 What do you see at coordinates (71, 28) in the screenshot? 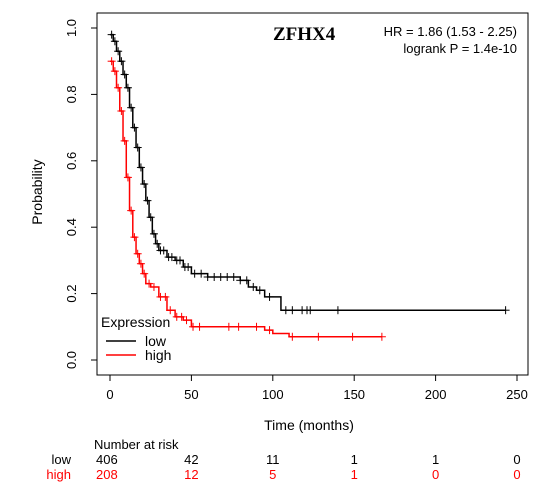
I see `y-tick-label: 1.0` at bounding box center [71, 28].